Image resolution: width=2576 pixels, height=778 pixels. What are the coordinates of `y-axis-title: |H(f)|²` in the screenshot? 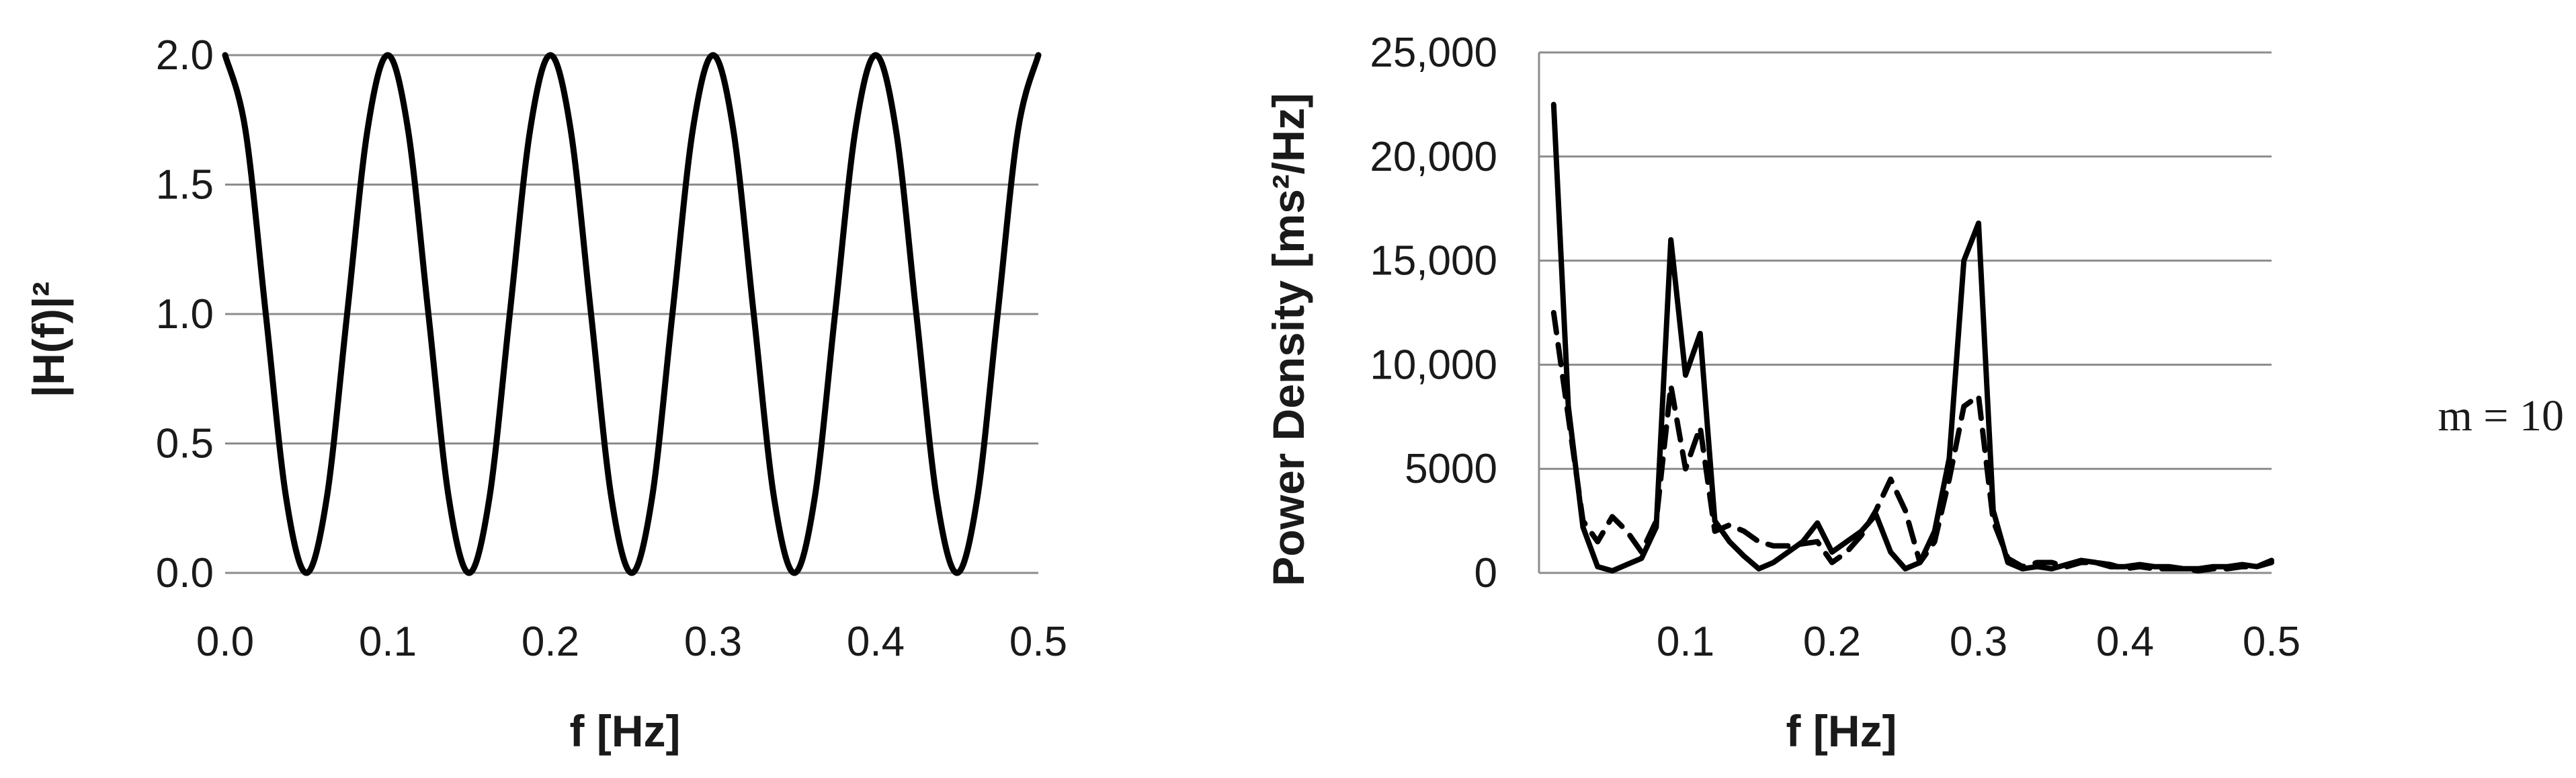 It's located at (49, 340).